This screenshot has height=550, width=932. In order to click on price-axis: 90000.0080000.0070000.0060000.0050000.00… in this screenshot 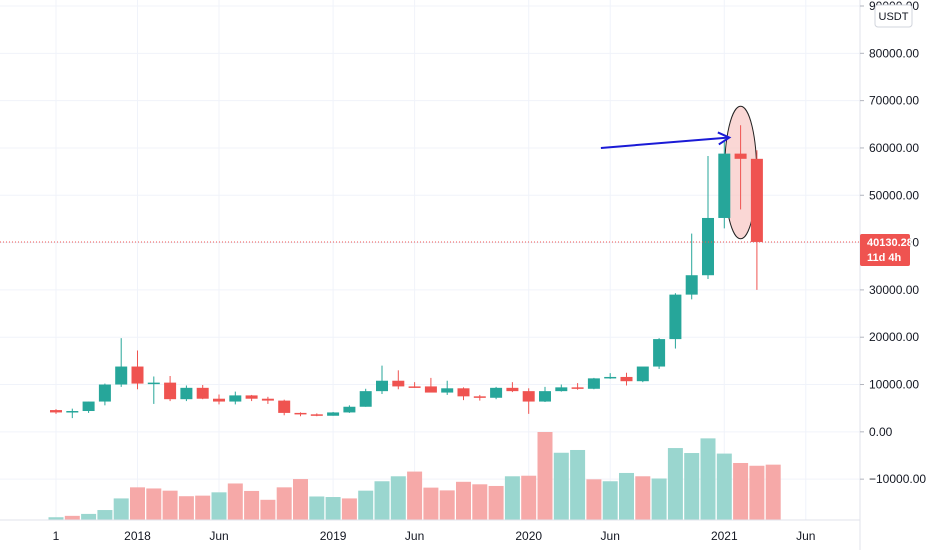, I will do `click(892, 275)`.